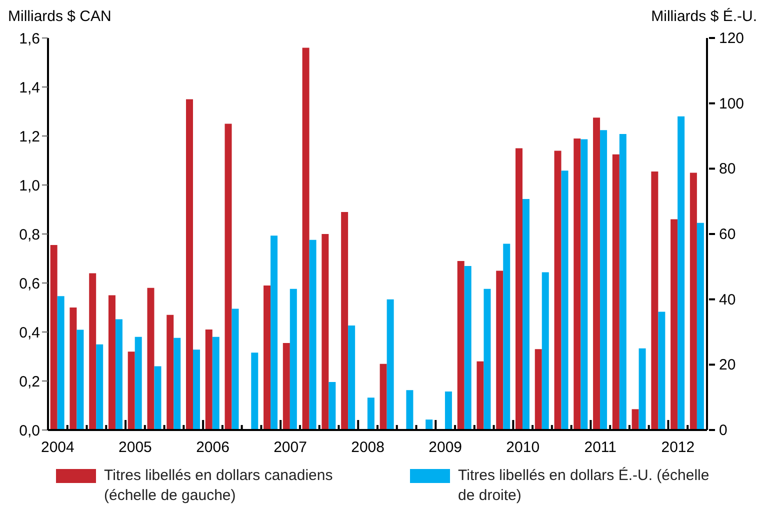 The image size is (765, 510). What do you see at coordinates (29, 87) in the screenshot?
I see `y-tick-label: 1,4` at bounding box center [29, 87].